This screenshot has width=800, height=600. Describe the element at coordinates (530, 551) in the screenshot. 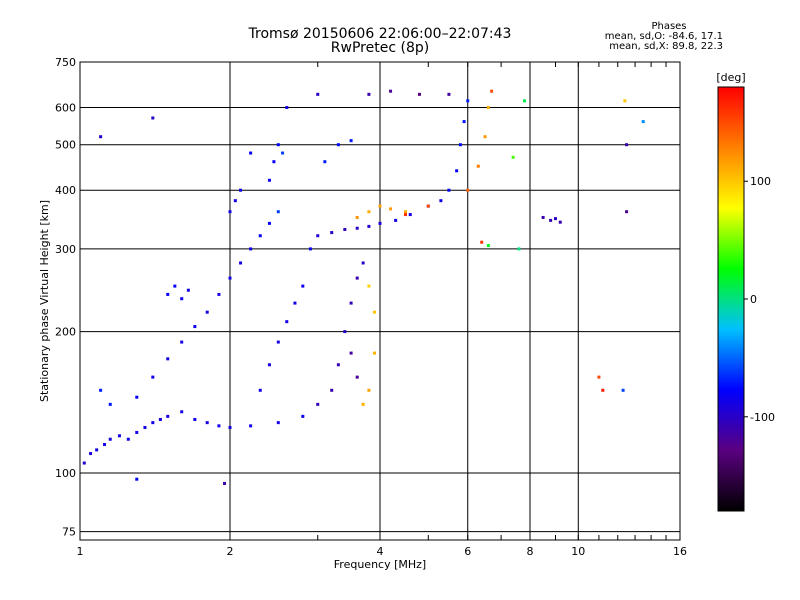

I see `x-tick-label: 8` at that location.